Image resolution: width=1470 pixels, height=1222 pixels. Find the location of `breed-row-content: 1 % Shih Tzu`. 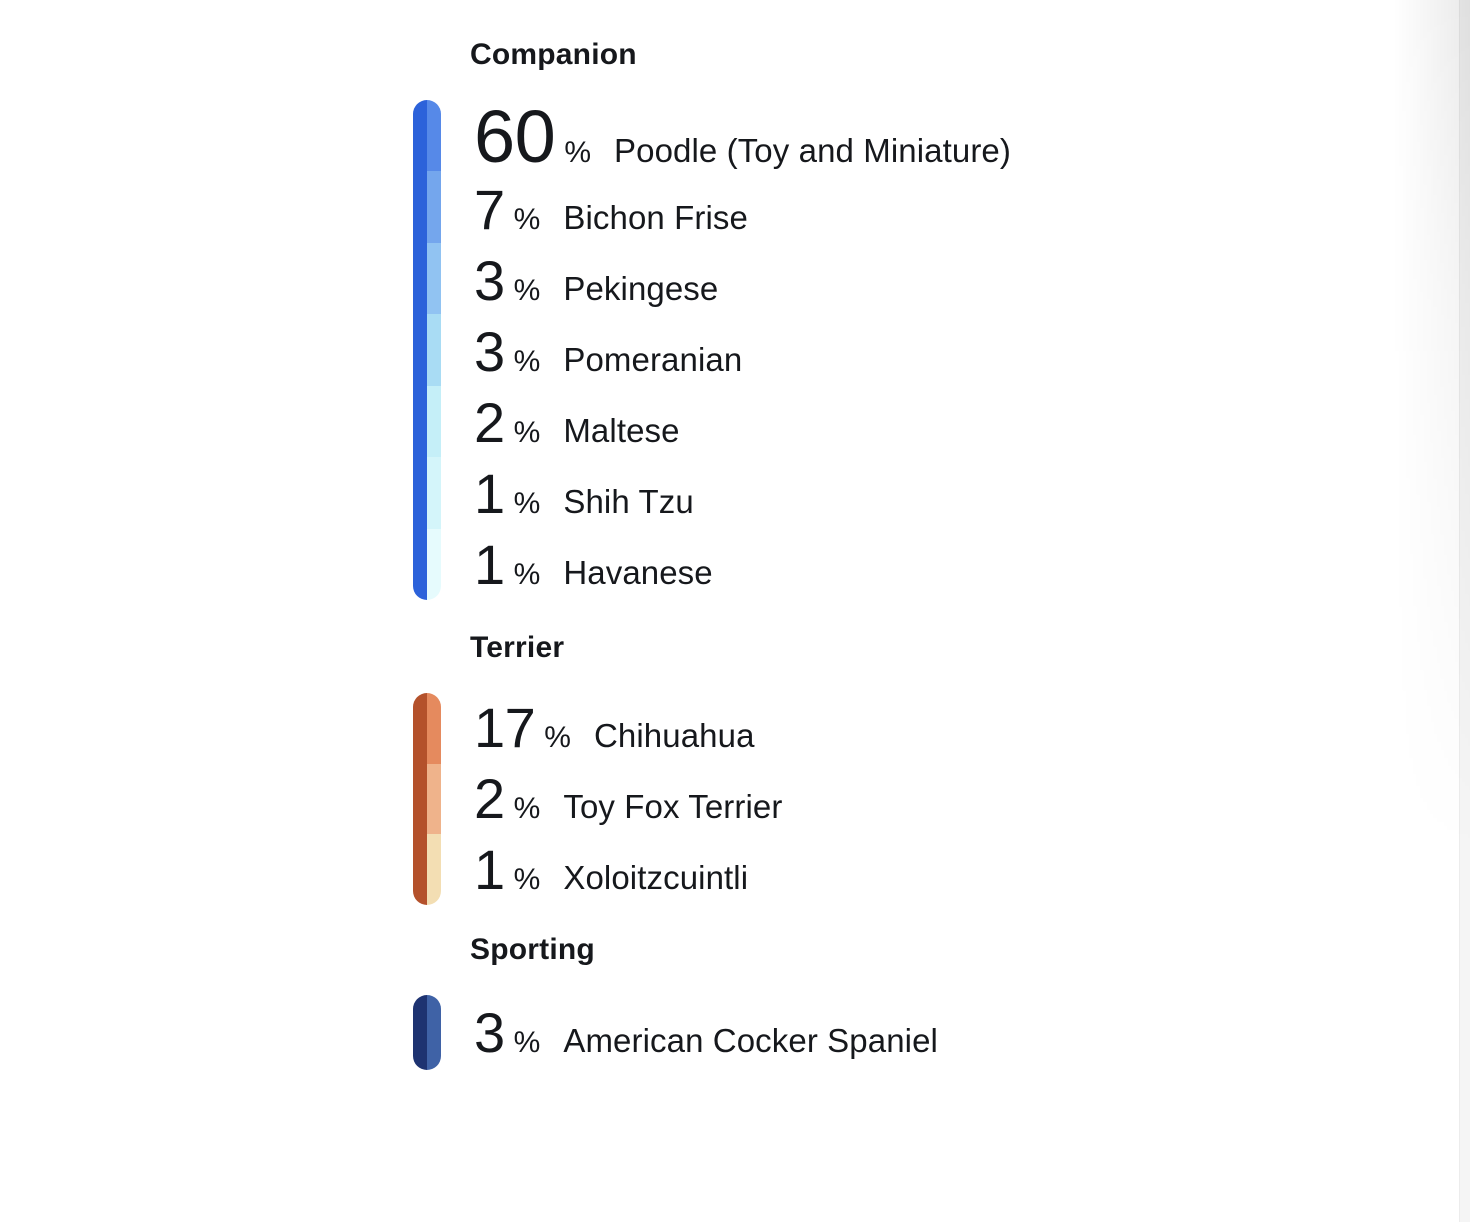

breed-row-content: 1 % Shih Tzu is located at coordinates (584, 493).